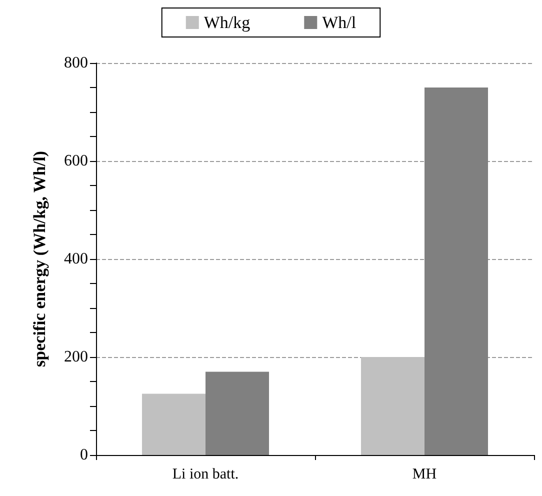  I want to click on legend-label: Wh/l, so click(339, 22).